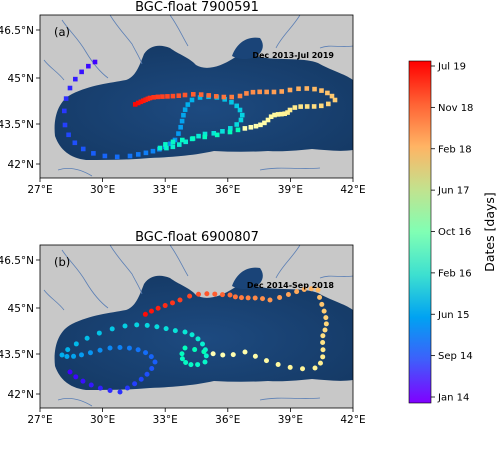 This screenshot has width=500, height=456. I want to click on panel-a-date-range: Dec 2013-Jul 2019, so click(293, 55).